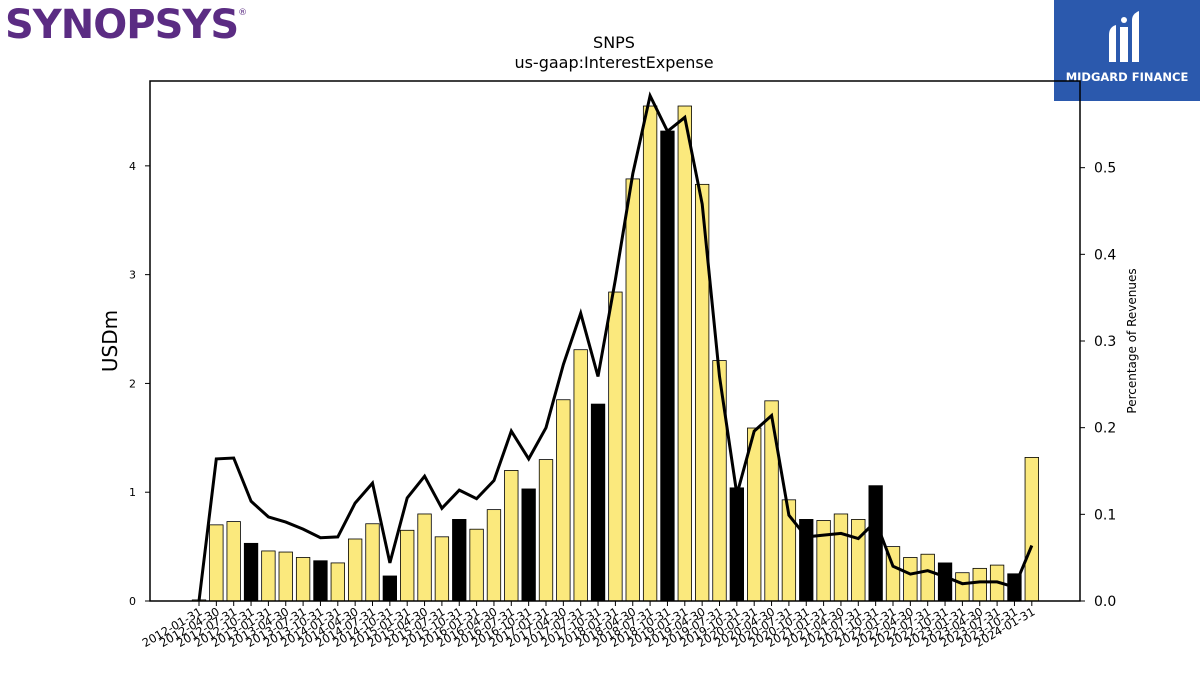 Image resolution: width=1200 pixels, height=675 pixels. I want to click on y-axis-label: USDm, so click(110, 341).